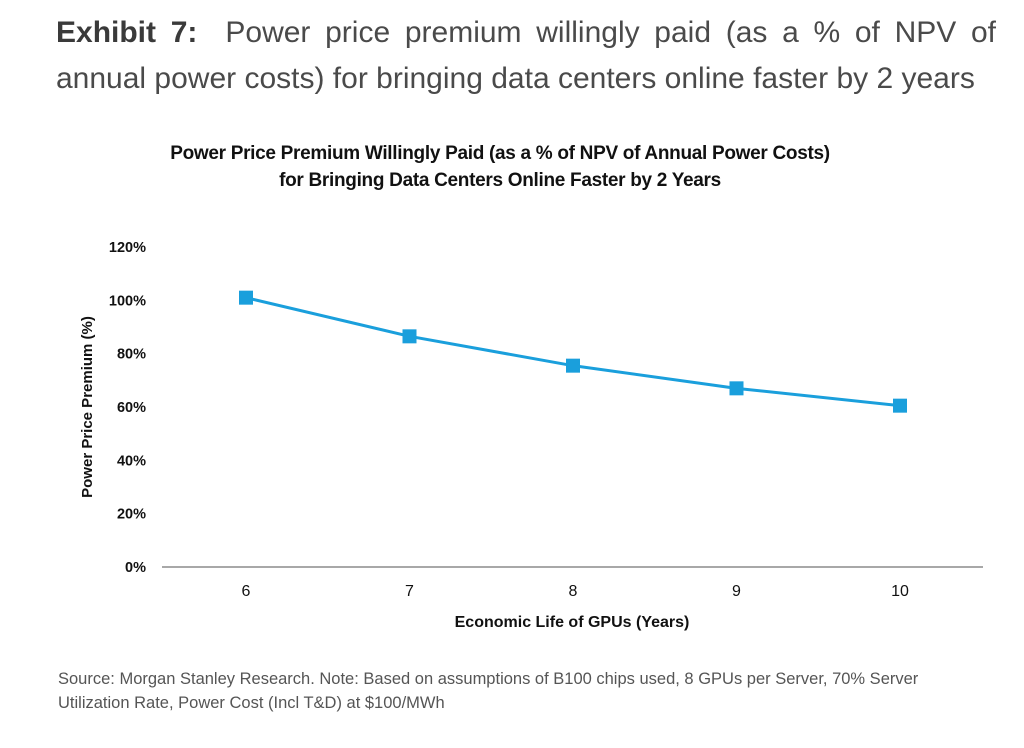  What do you see at coordinates (131, 408) in the screenshot?
I see `y-tick-label: 60%` at bounding box center [131, 408].